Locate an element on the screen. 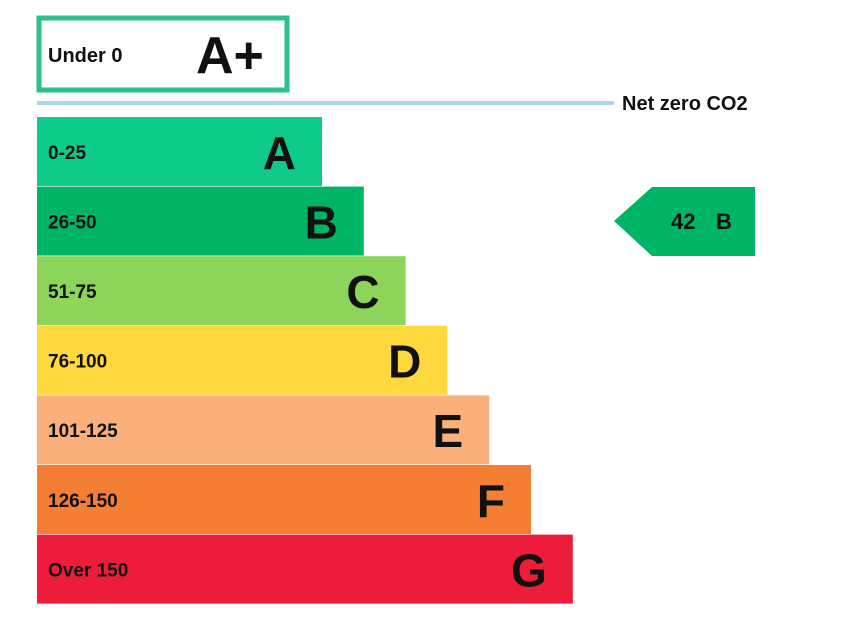 The image size is (850, 622). band-e-bar is located at coordinates (263, 430).